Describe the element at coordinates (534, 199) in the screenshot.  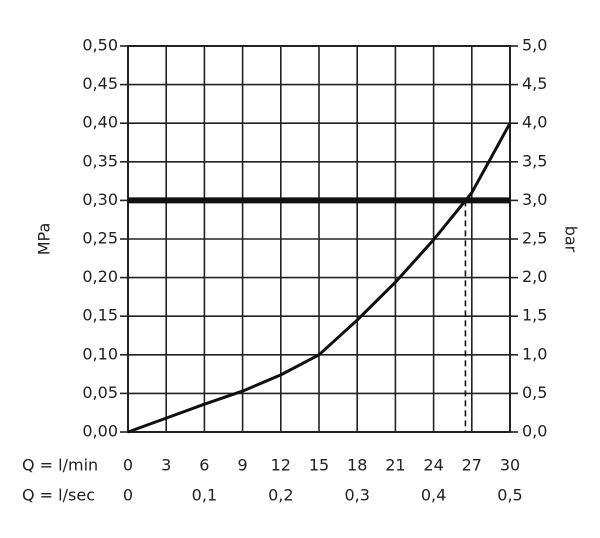
I see `y2-tick-label: 3,0` at that location.